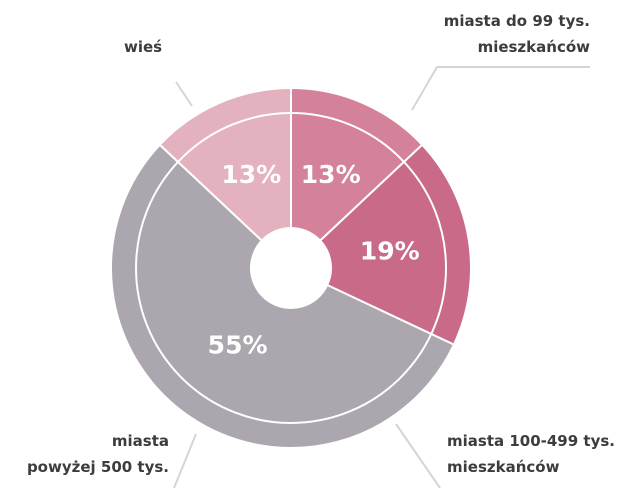 The width and height of the screenshot is (624, 488). Describe the element at coordinates (390, 250) in the screenshot. I see `value-label: 19%` at that location.